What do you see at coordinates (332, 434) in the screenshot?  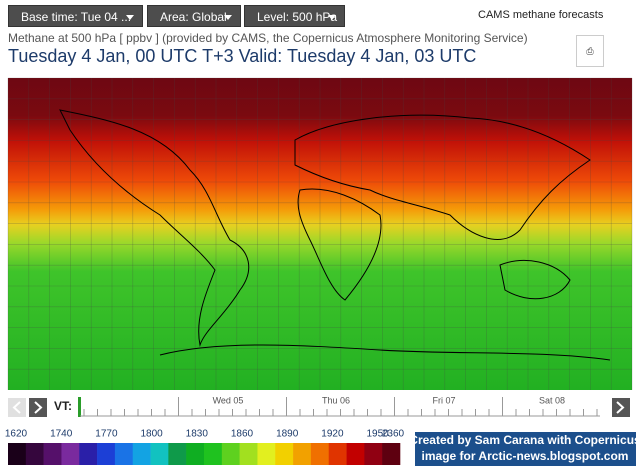 I see `legend-label: 1920` at bounding box center [332, 434].